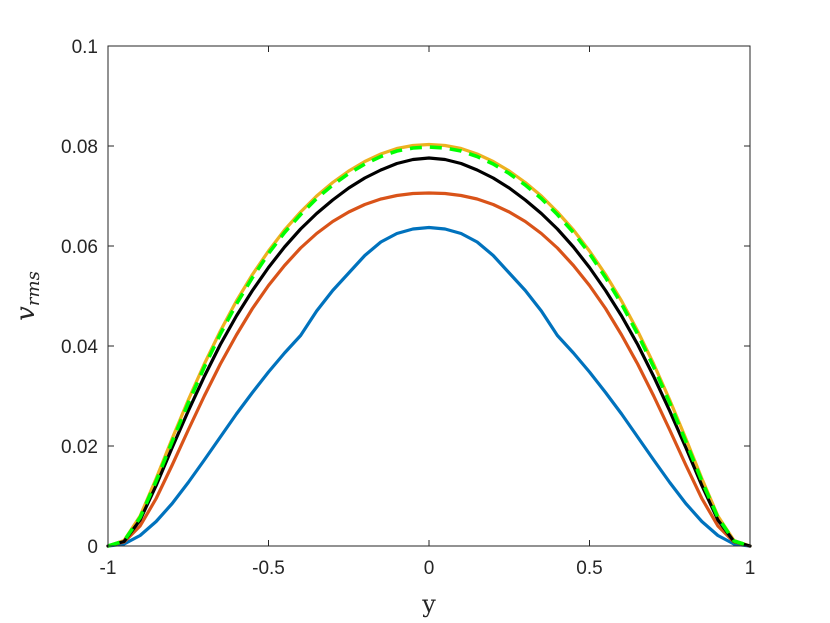 The height and width of the screenshot is (623, 830). Describe the element at coordinates (79, 347) in the screenshot. I see `y-tick-label: 0.04` at that location.